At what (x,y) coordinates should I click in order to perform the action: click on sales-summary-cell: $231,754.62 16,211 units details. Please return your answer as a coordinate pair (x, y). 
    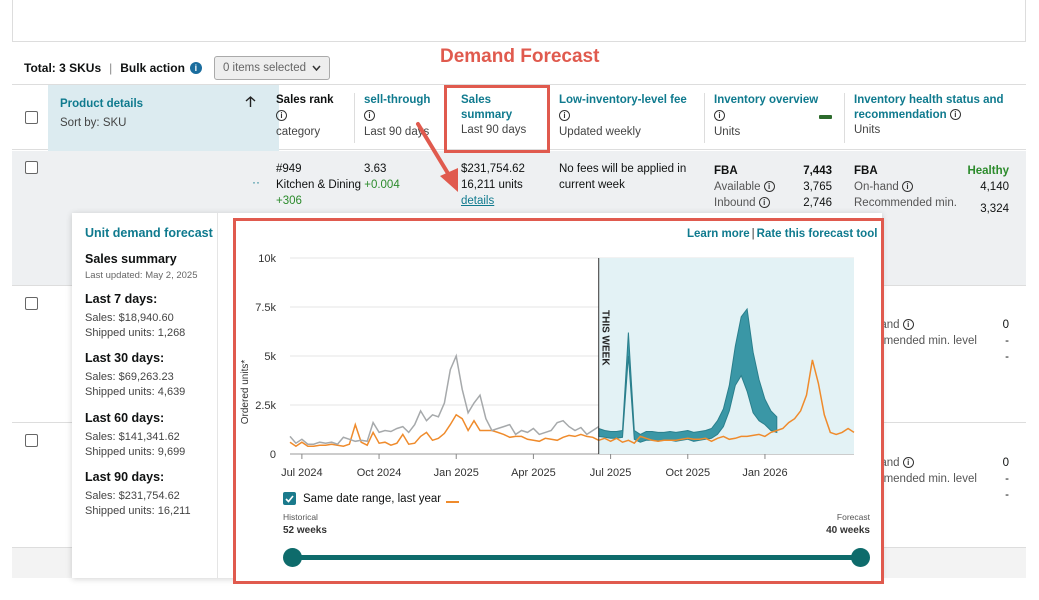
    Looking at the image, I should click on (493, 185).